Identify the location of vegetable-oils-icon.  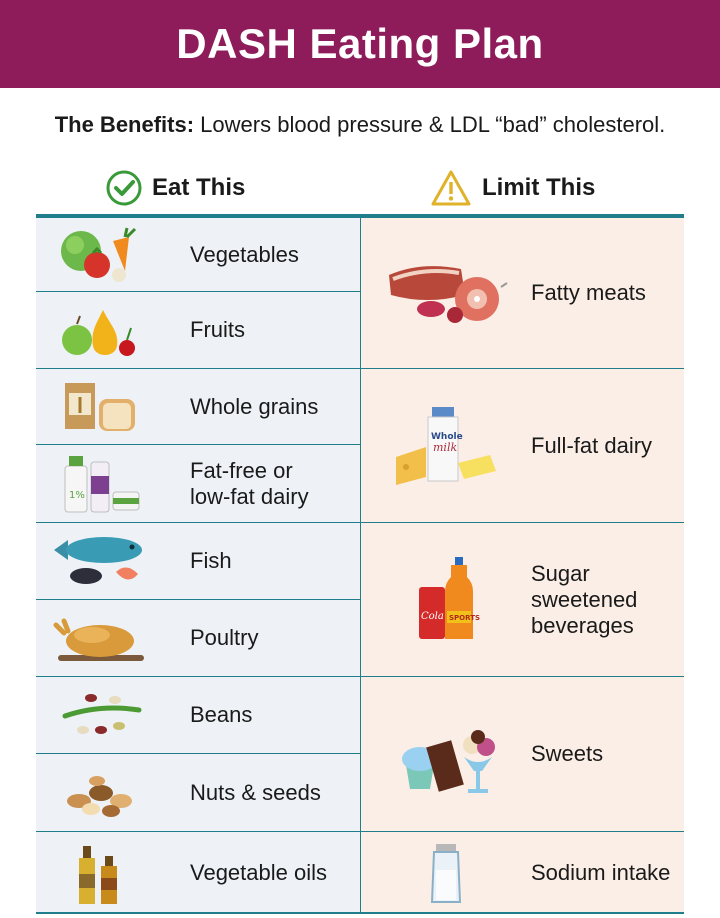
(100, 873).